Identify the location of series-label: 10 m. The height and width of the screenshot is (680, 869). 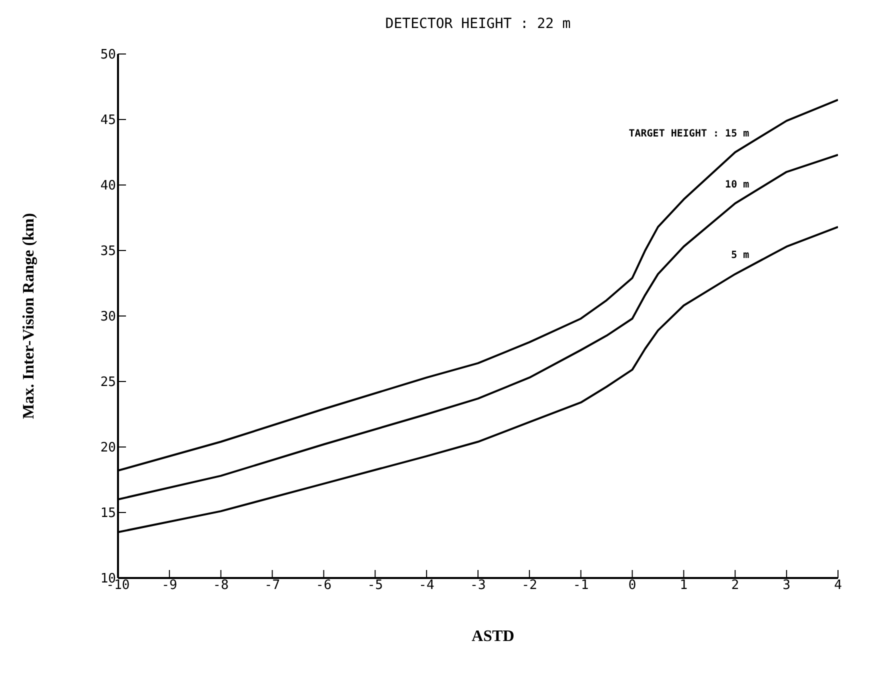
(737, 184).